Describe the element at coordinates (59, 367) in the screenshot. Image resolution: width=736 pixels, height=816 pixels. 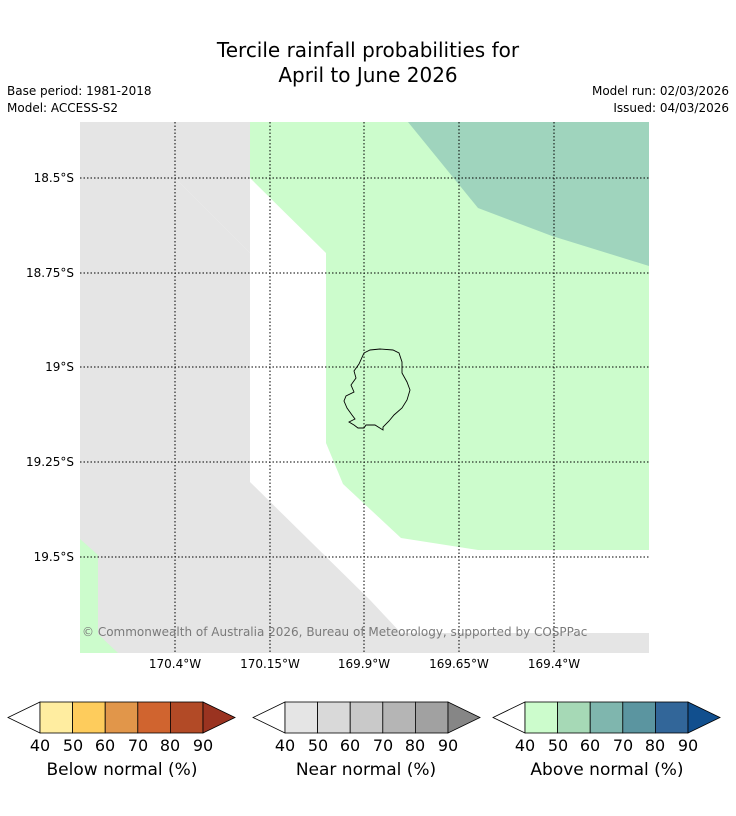
I see `lat-label-19: 19°S` at that location.